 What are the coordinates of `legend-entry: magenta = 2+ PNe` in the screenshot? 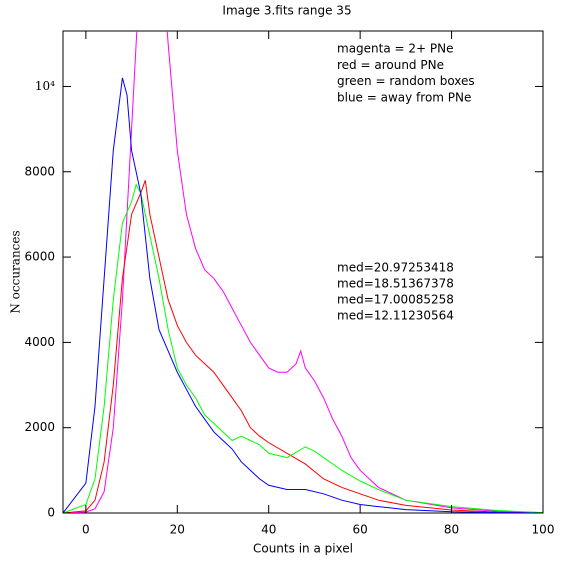 It's located at (395, 49).